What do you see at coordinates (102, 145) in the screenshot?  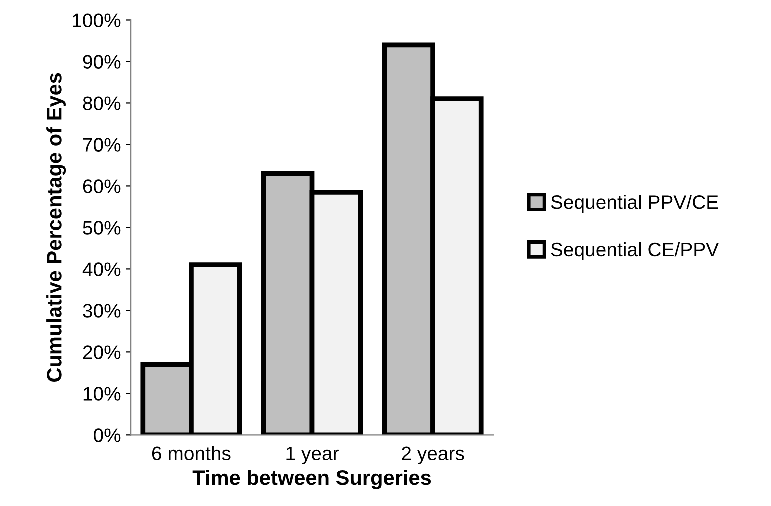 I see `y-tick-label: 70%` at bounding box center [102, 145].